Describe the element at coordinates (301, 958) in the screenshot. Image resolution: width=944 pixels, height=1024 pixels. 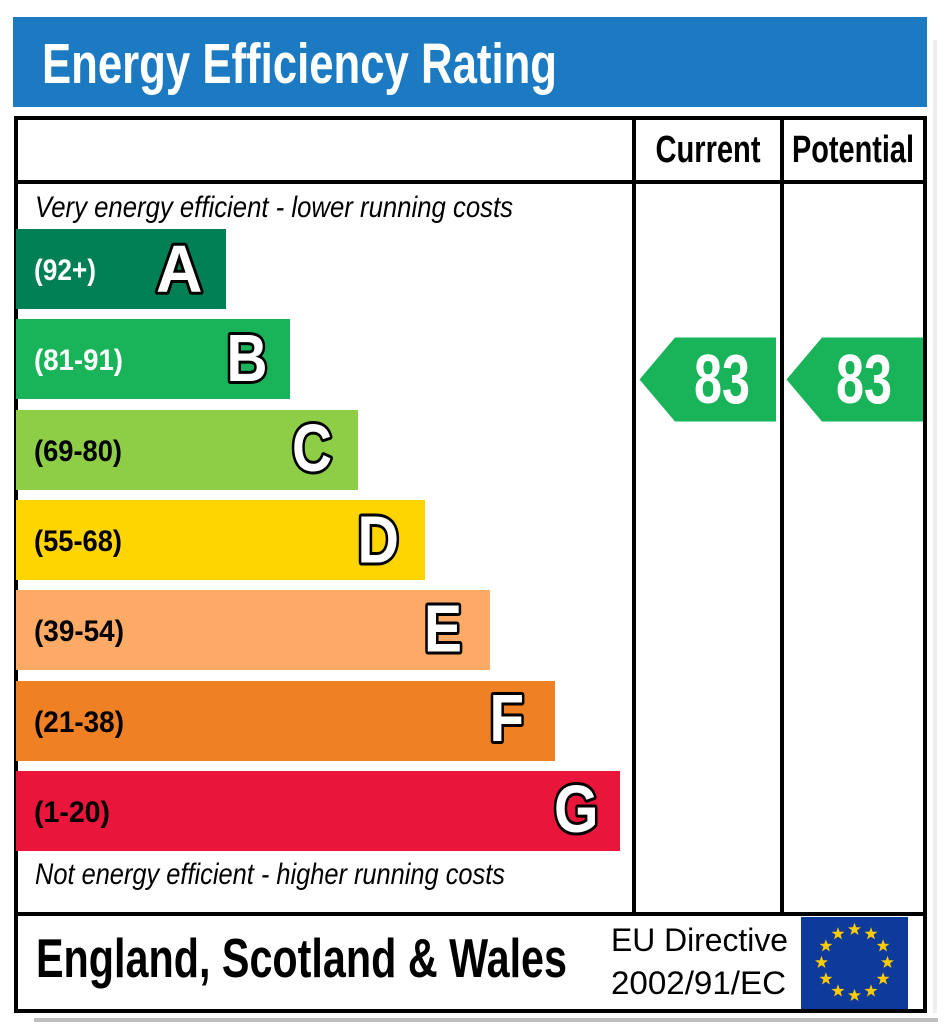
I see `svg-text: England, Scotland & Wales` at that location.